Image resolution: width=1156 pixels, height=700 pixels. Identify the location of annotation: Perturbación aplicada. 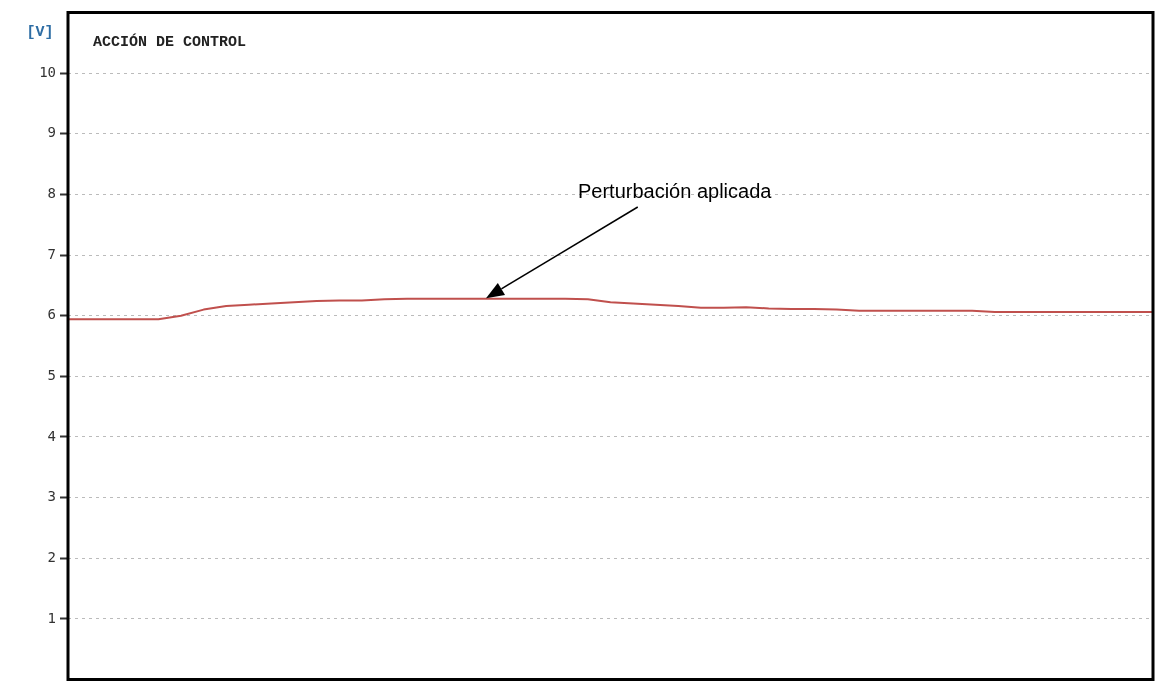
(675, 191).